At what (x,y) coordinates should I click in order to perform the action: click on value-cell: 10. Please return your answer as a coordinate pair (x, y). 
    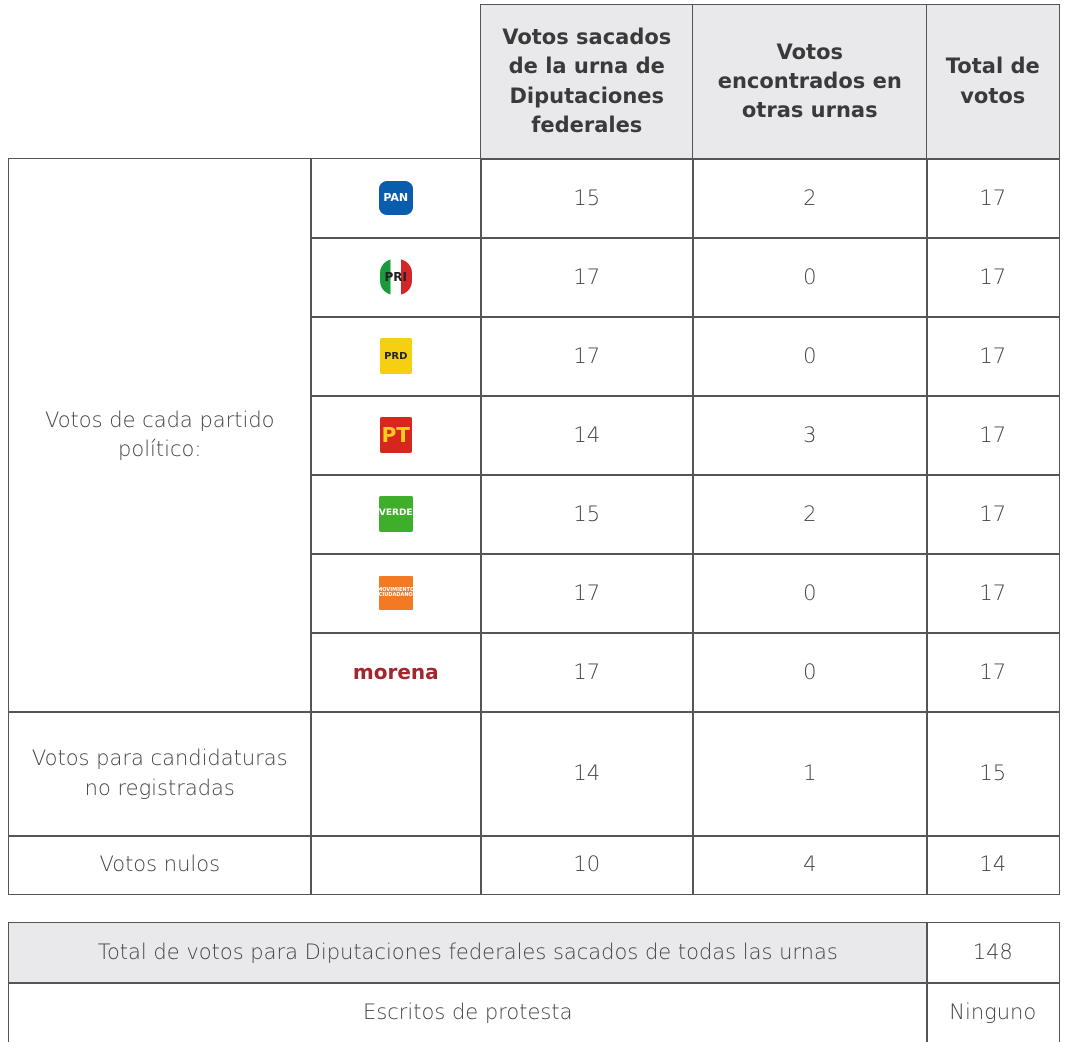
    Looking at the image, I should click on (587, 865).